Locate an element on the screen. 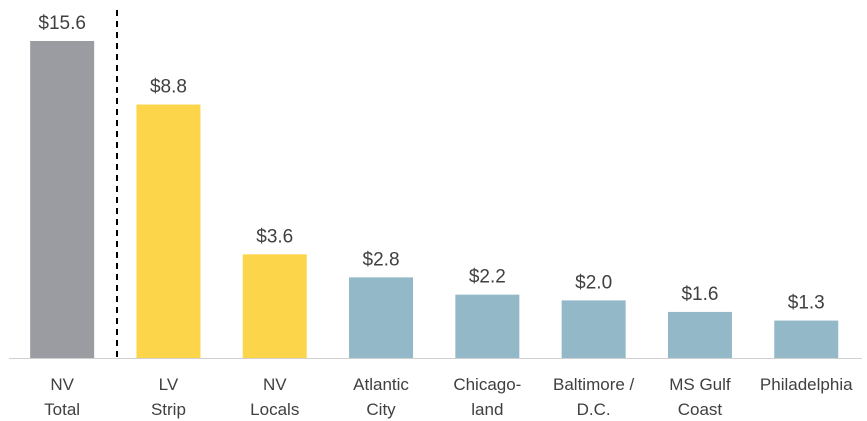 The image size is (867, 421). x-tick-label: Atlantic City is located at coordinates (381, 397).